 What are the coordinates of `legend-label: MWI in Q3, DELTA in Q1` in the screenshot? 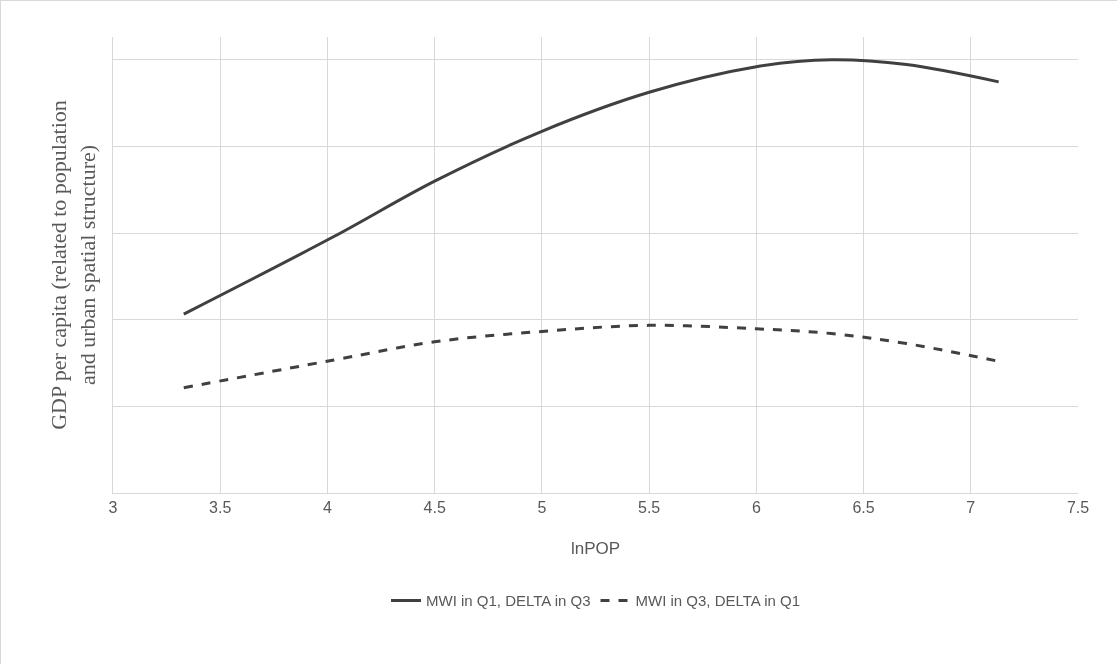 It's located at (717, 601).